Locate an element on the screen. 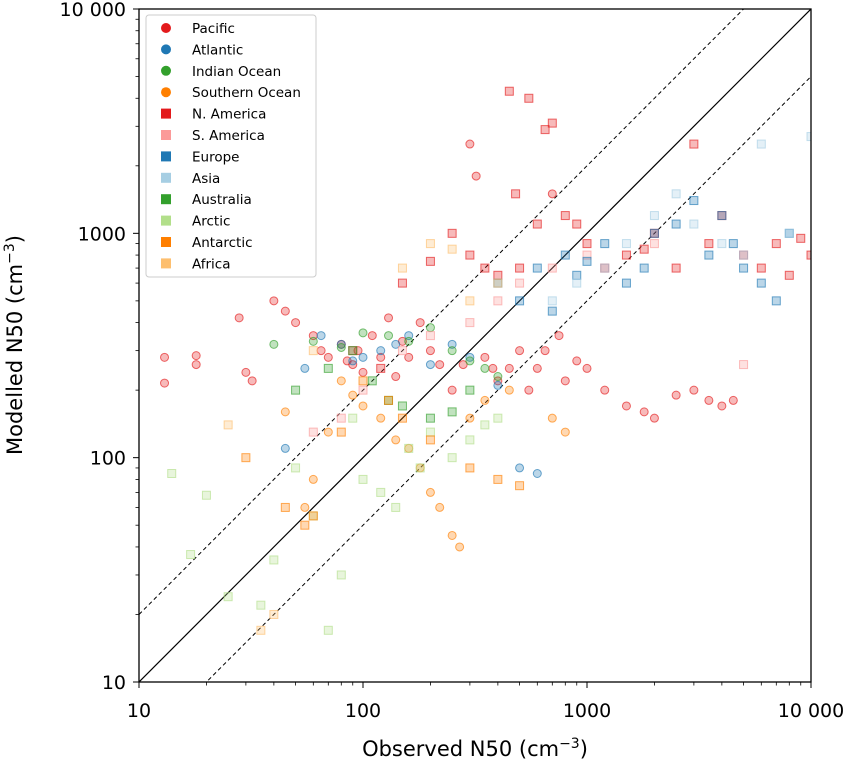 Image resolution: width=850 pixels, height=762 pixels. x-axis-label: Observed N50 (cm−3) is located at coordinates (475, 748).